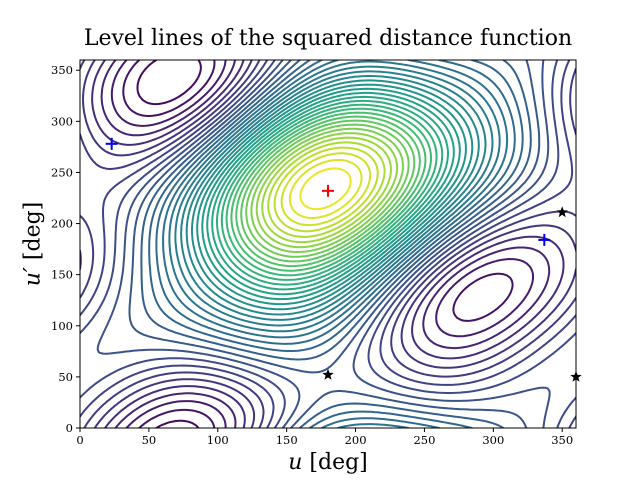  Describe the element at coordinates (62, 224) in the screenshot. I see `y-tick-label: 200` at that location.